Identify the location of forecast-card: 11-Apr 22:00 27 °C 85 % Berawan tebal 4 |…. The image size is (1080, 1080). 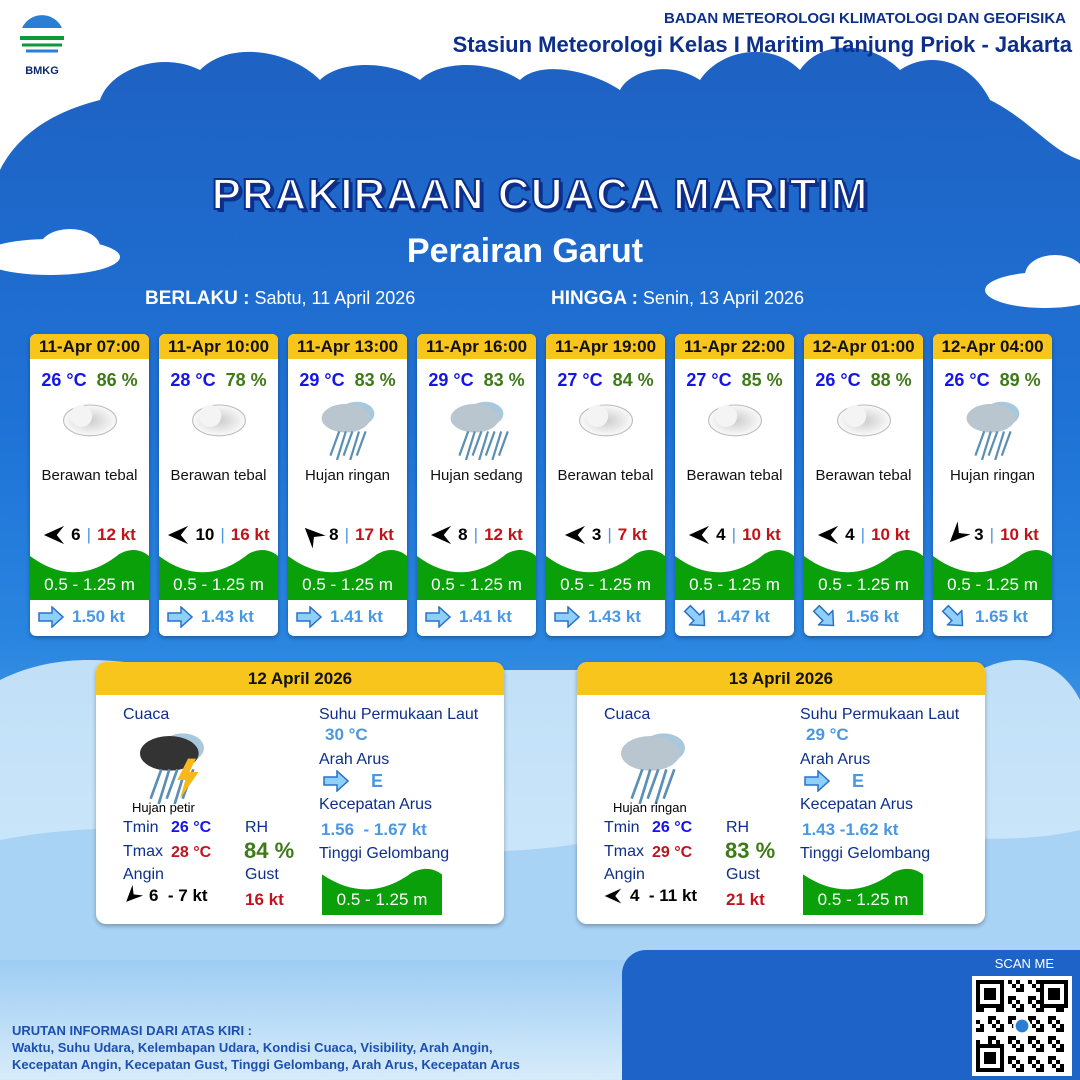
(734, 485).